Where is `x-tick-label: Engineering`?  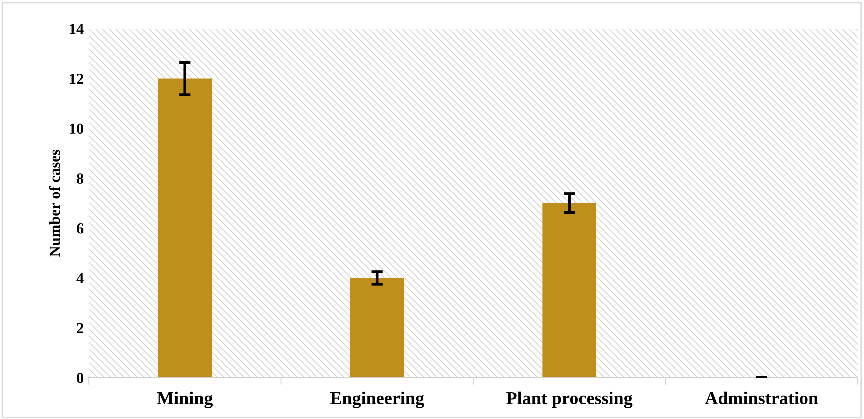 x-tick-label: Engineering is located at coordinates (377, 400).